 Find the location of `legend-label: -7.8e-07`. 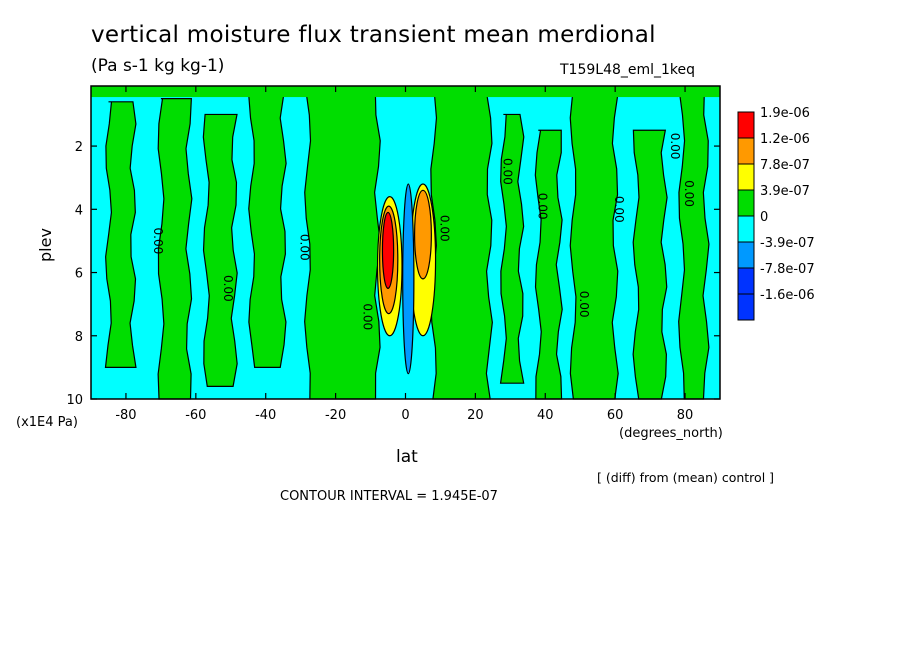

legend-label: -7.8e-07 is located at coordinates (787, 269).